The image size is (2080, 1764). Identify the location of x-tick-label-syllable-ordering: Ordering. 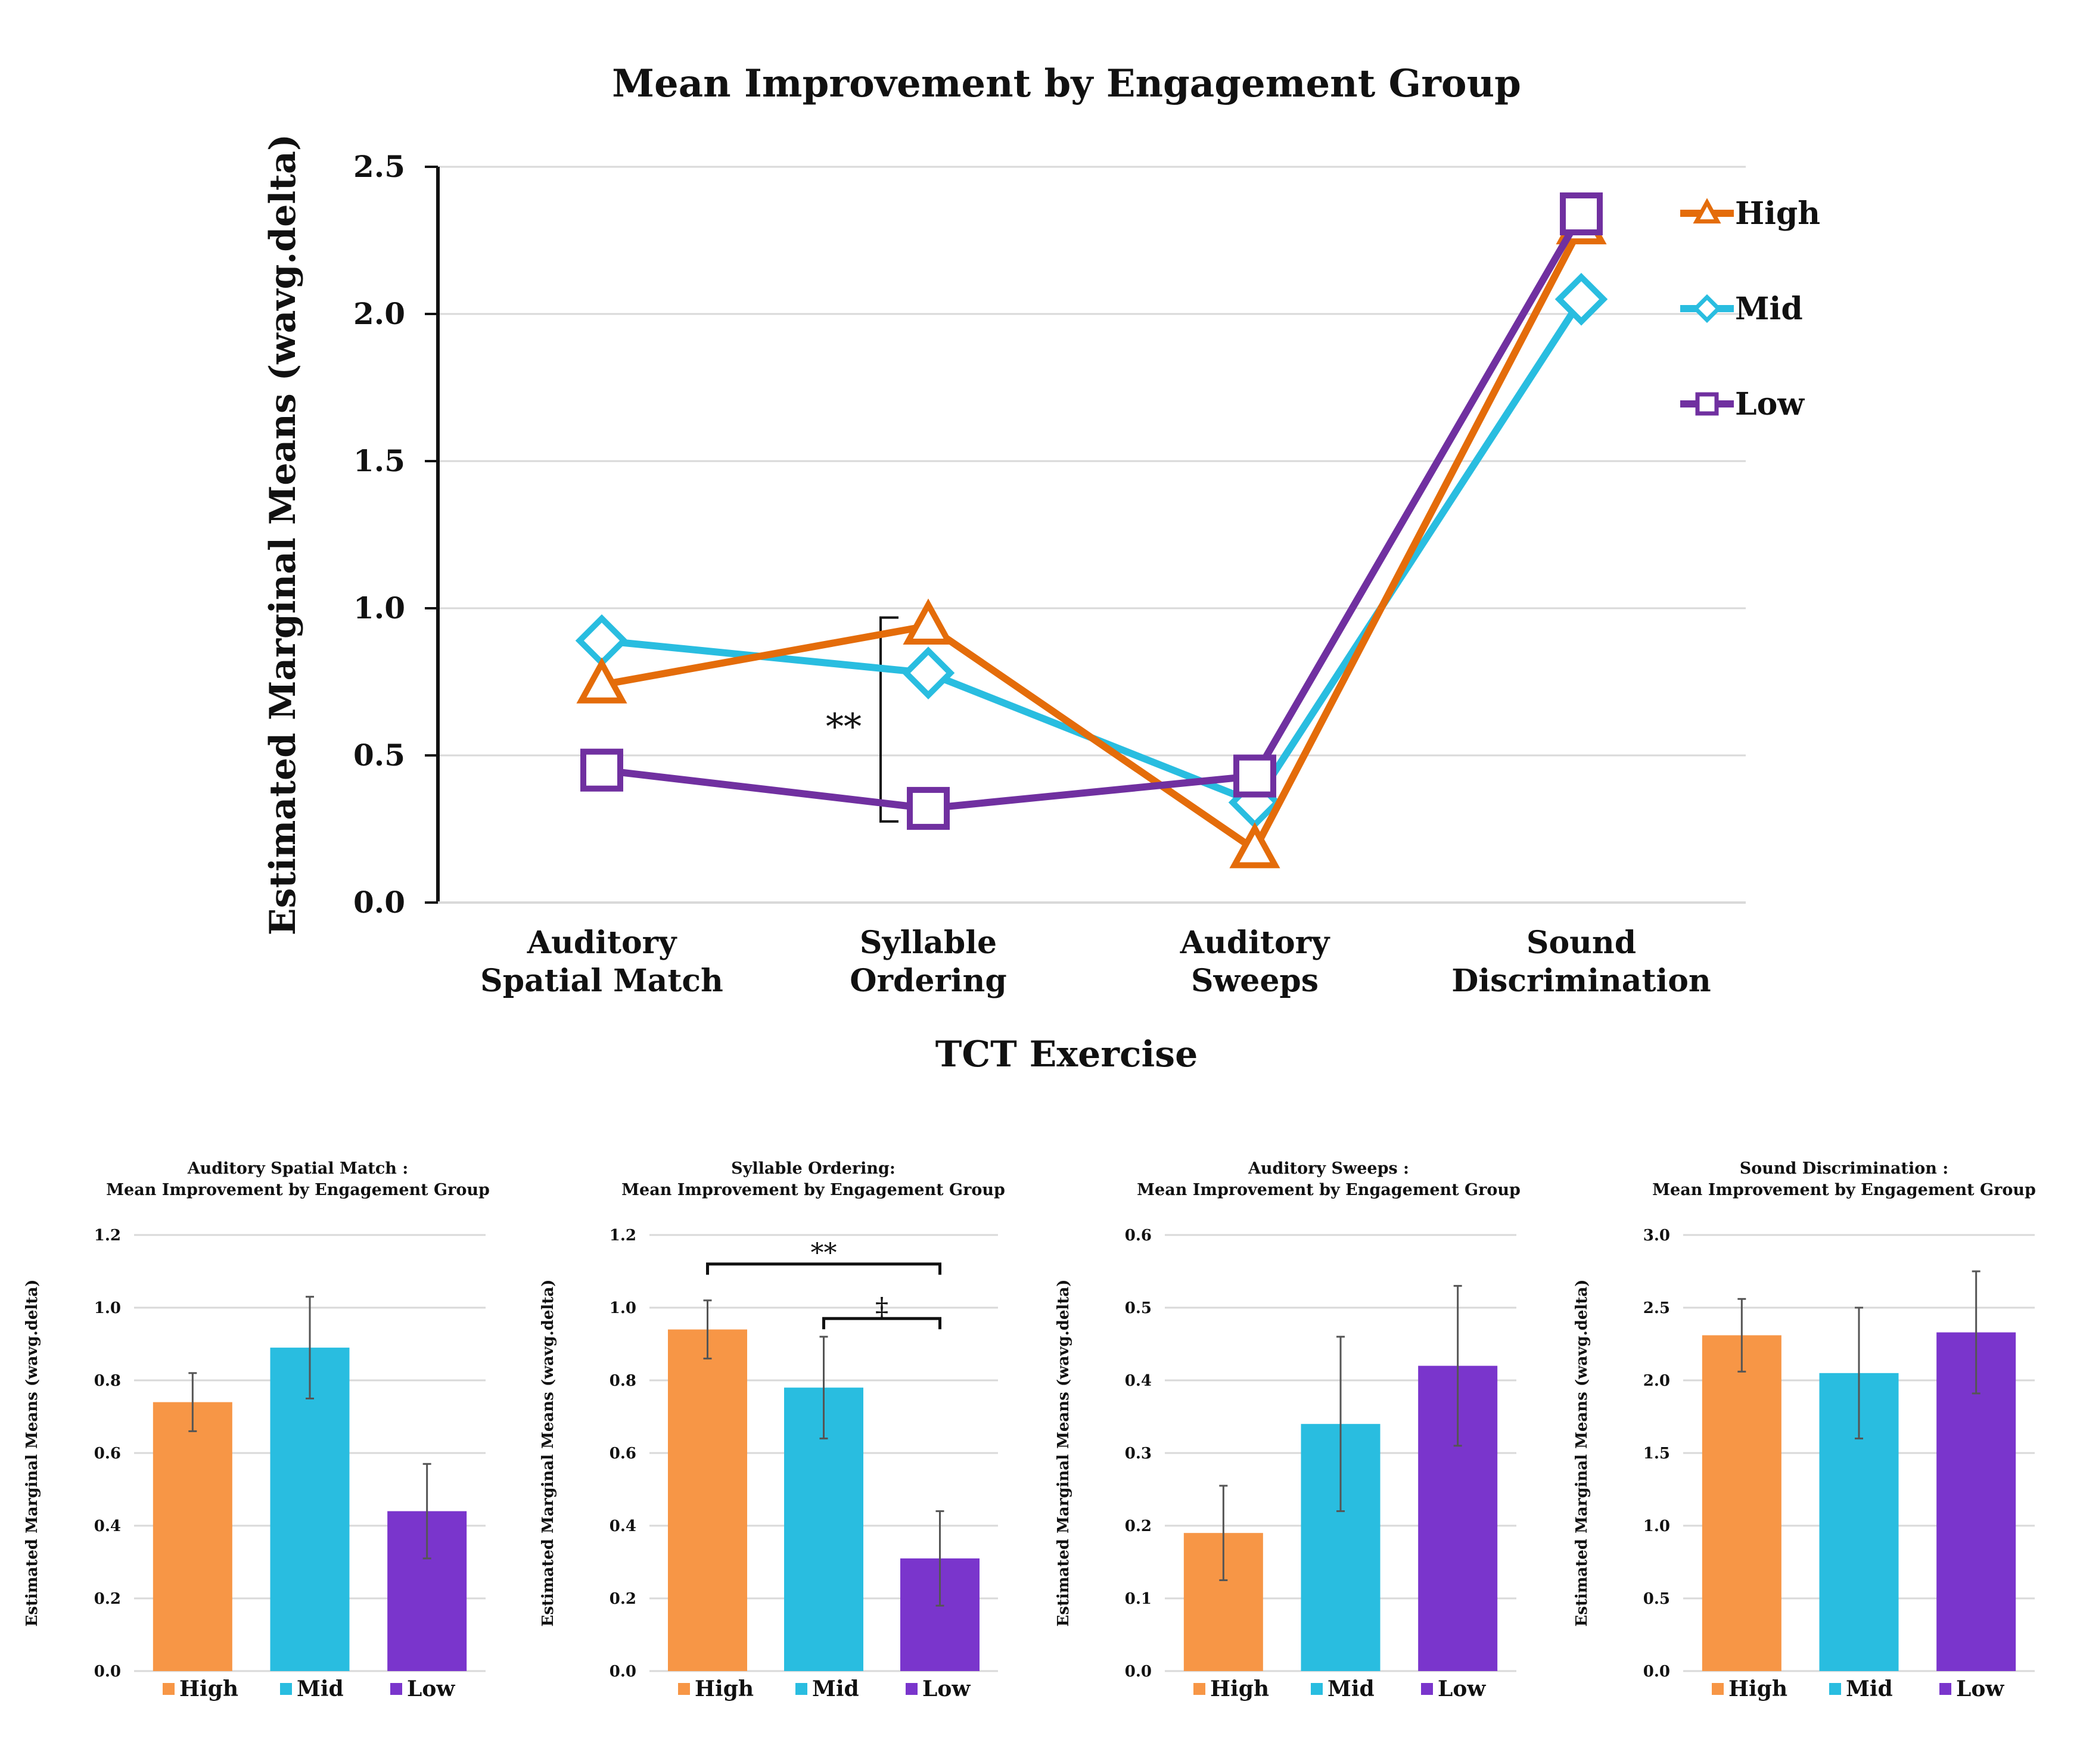
(928, 981).